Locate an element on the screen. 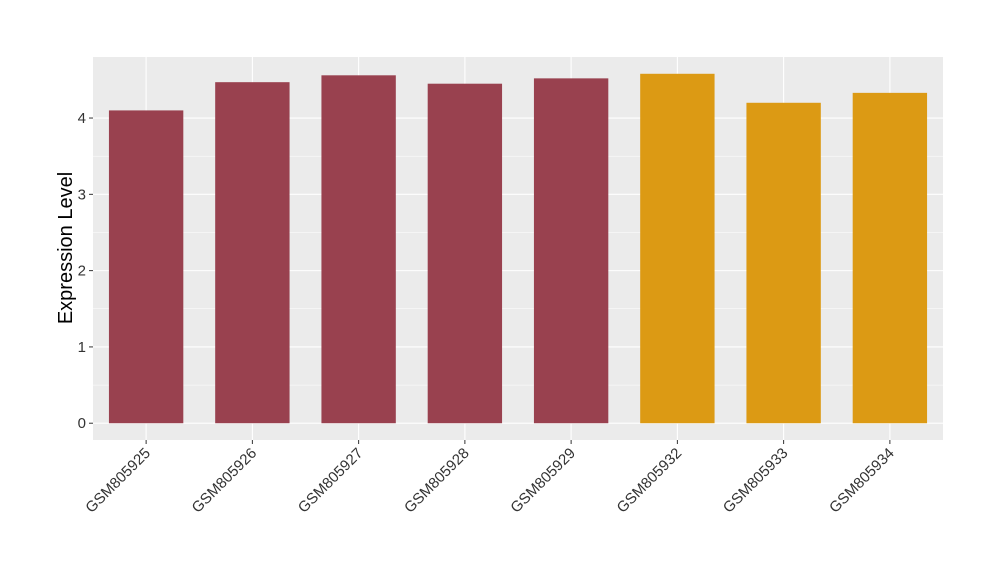  x-tick-label: GSM805927 is located at coordinates (331, 481).